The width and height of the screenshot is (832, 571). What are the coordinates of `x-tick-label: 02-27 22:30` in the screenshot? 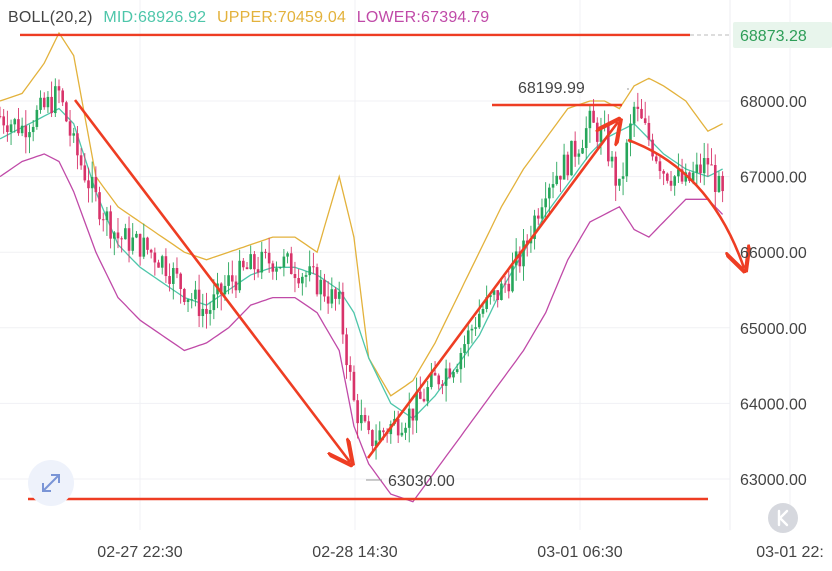 It's located at (140, 552).